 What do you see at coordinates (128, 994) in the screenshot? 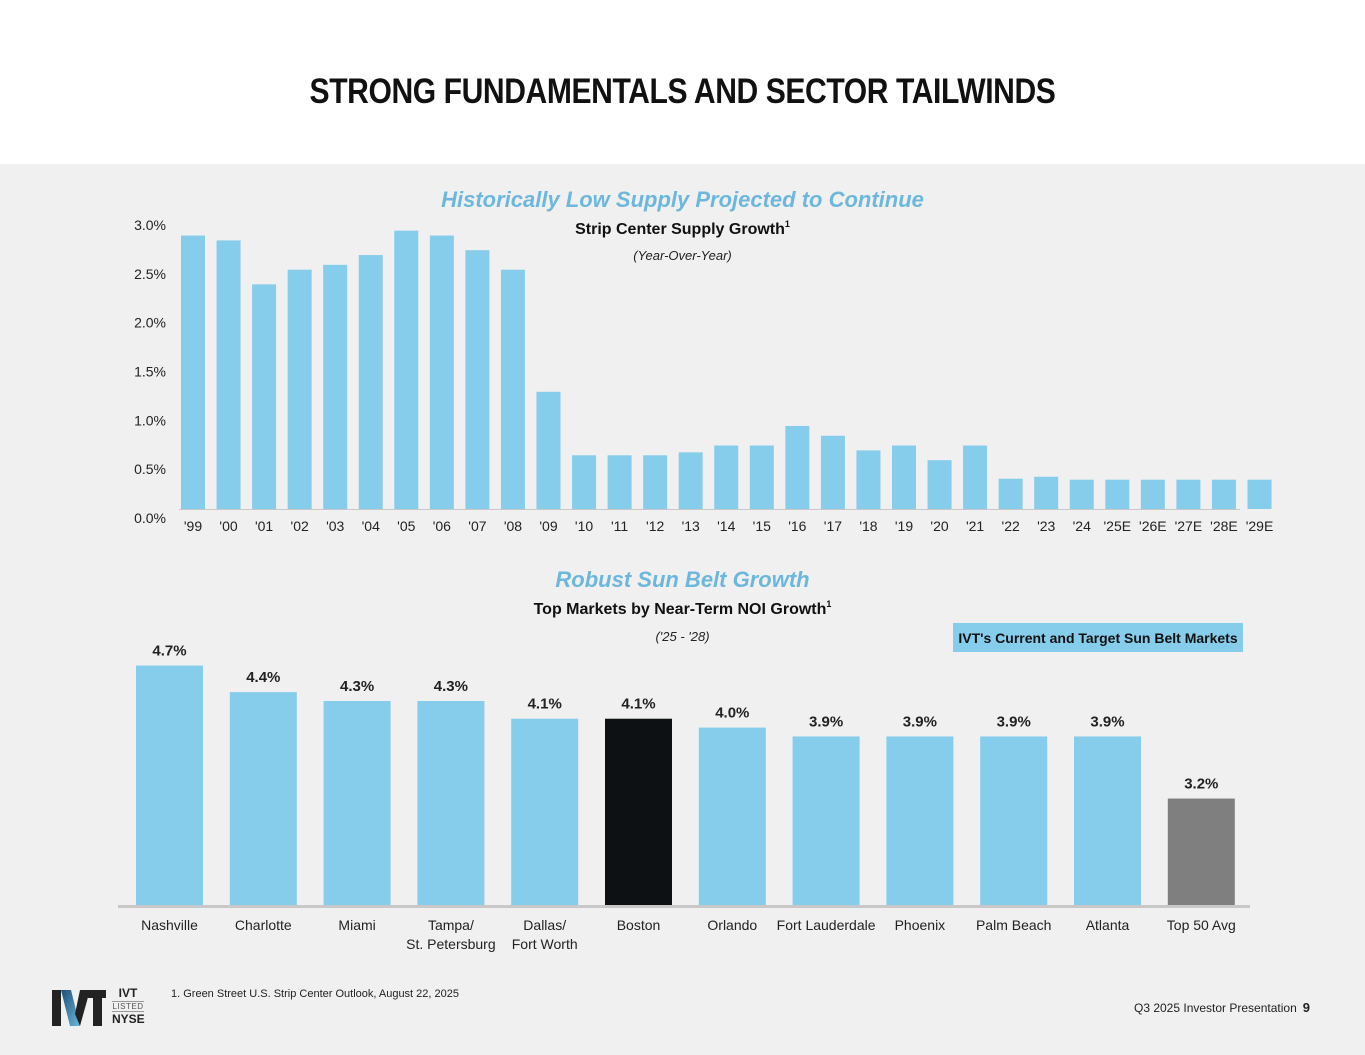
I see `ticker-label: IVT` at bounding box center [128, 994].